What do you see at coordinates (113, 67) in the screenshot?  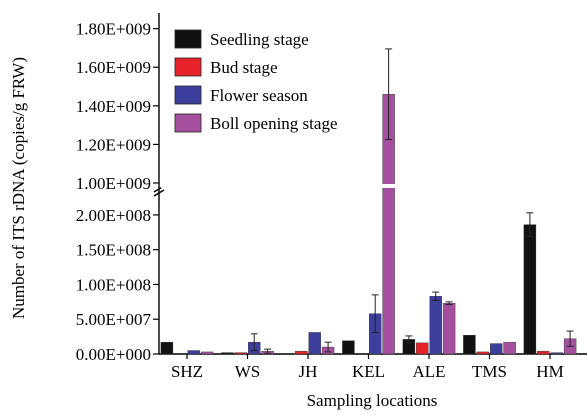 I see `y-tick-label: 1.60E+009` at bounding box center [113, 67].